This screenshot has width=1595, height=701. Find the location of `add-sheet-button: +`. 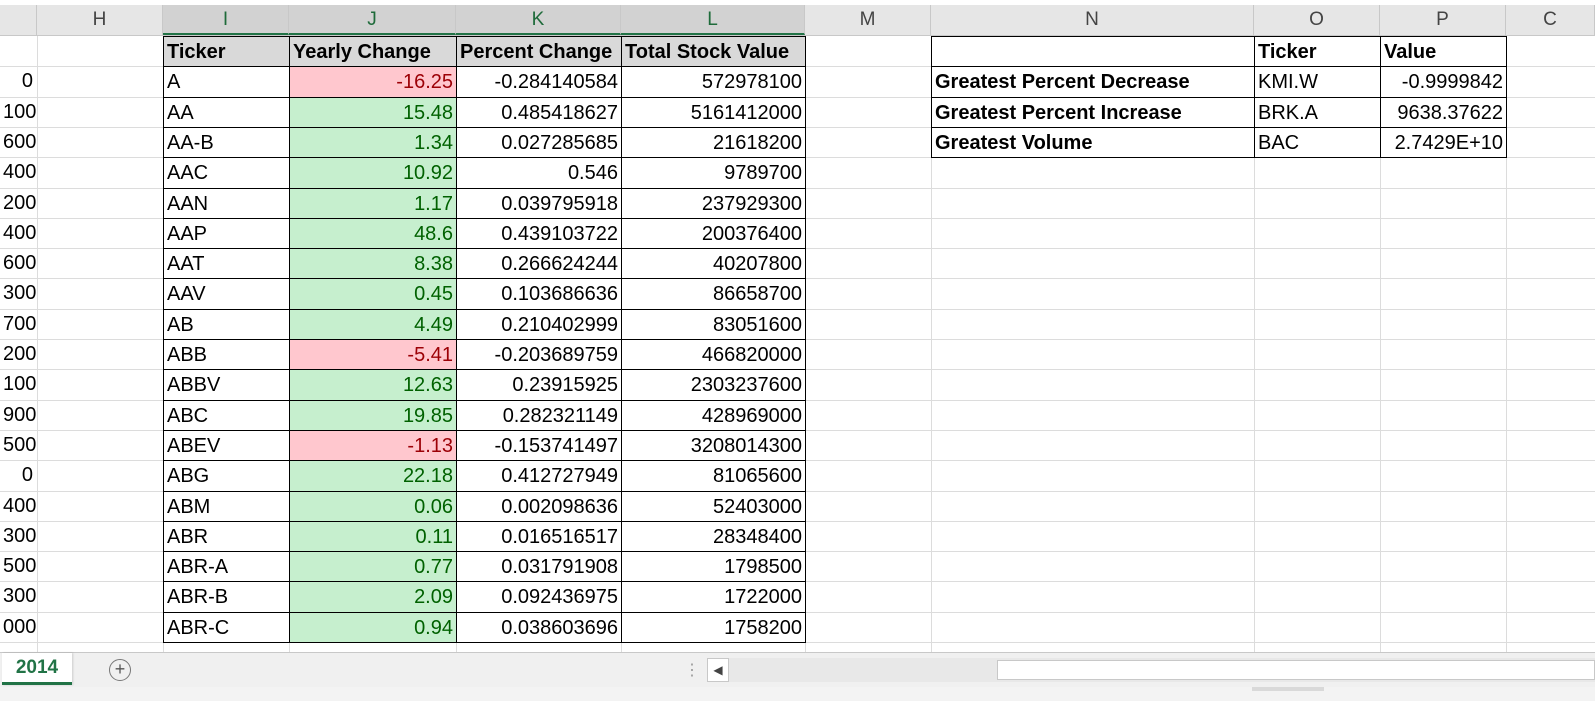

add-sheet-button: + is located at coordinates (120, 670).